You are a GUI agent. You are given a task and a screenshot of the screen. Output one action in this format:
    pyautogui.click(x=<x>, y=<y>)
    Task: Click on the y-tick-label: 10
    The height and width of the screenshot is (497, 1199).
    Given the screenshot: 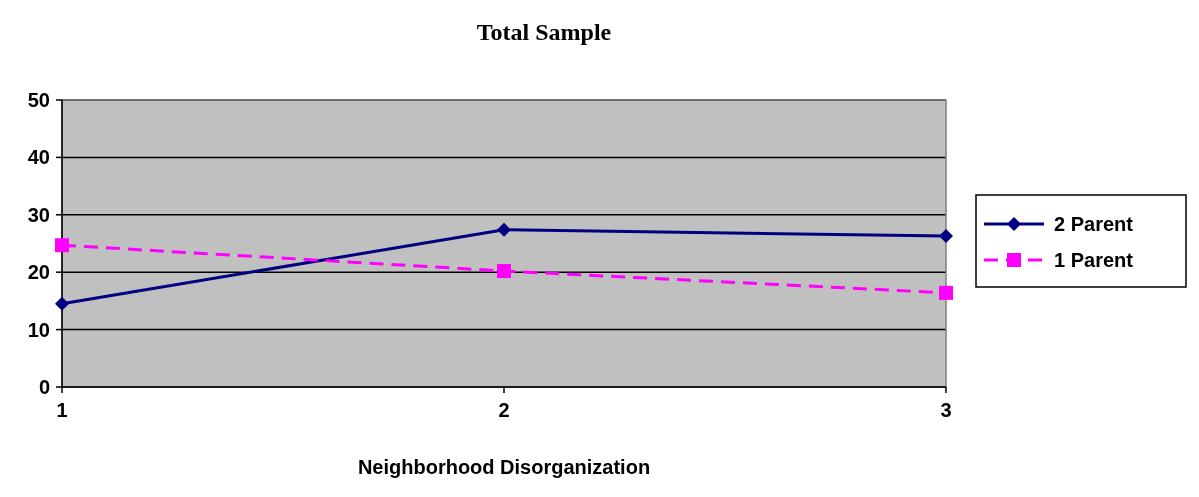 What is the action you would take?
    pyautogui.click(x=38, y=329)
    